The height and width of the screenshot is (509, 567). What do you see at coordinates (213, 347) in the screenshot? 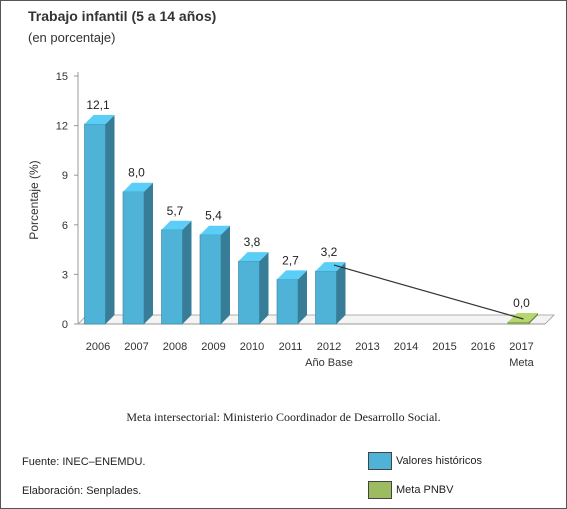
I see `x-tick-label: 2009` at bounding box center [213, 347].